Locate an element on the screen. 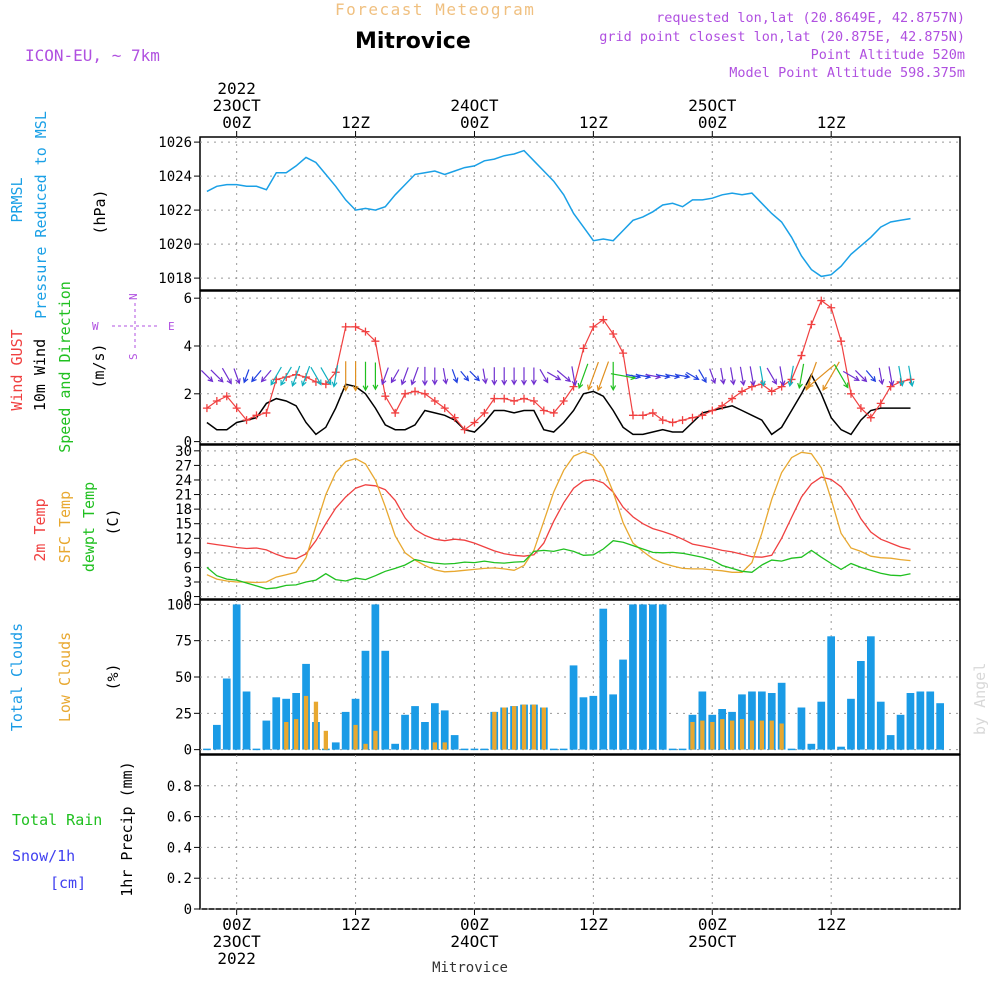  requested-coords: requested lon,lat (20.8649E, 42.8757N) is located at coordinates (810, 18).